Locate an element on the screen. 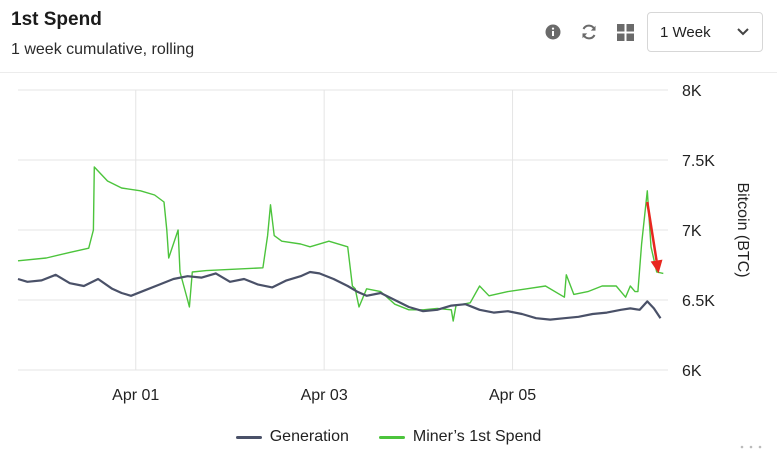 This screenshot has height=452, width=777. range-select: 1 Week is located at coordinates (705, 32).